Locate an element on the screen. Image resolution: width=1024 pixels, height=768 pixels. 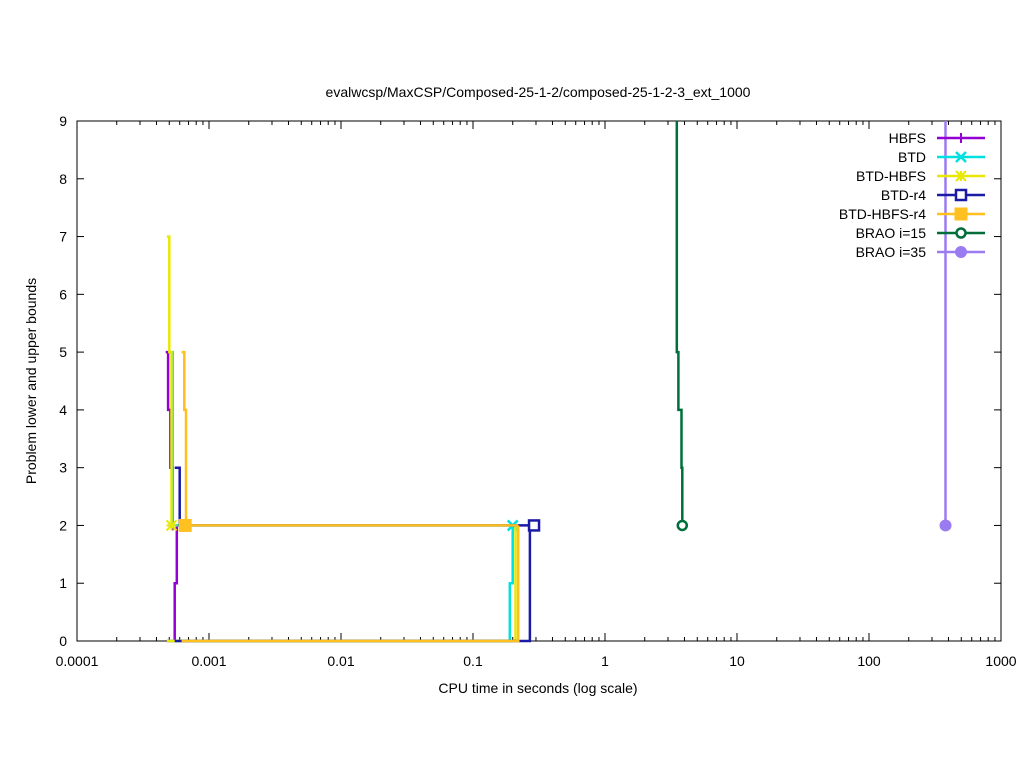
x-tick-label: 1000 is located at coordinates (1000, 661).